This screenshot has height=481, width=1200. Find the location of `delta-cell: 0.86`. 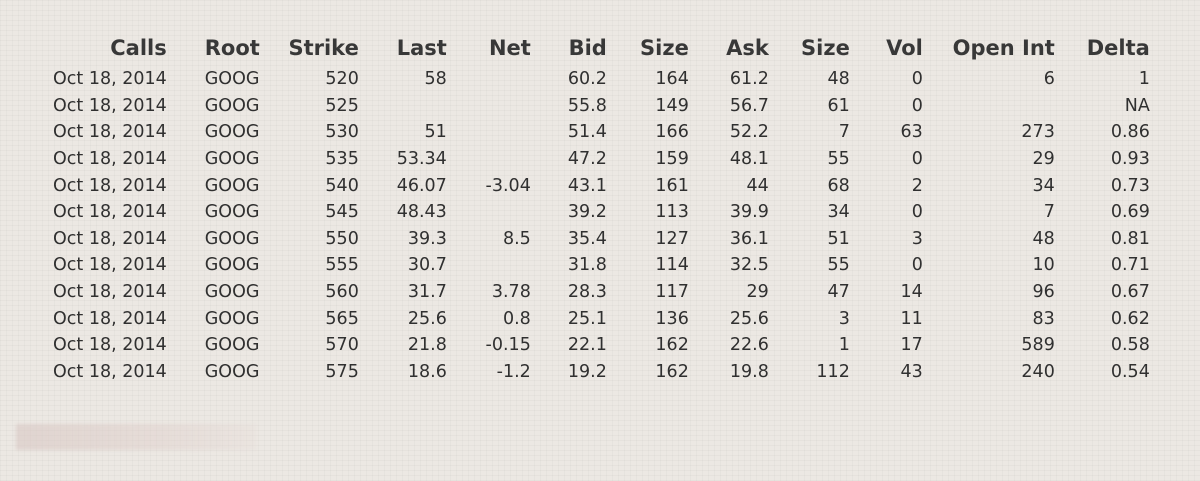

delta-cell: 0.86 is located at coordinates (1130, 132).